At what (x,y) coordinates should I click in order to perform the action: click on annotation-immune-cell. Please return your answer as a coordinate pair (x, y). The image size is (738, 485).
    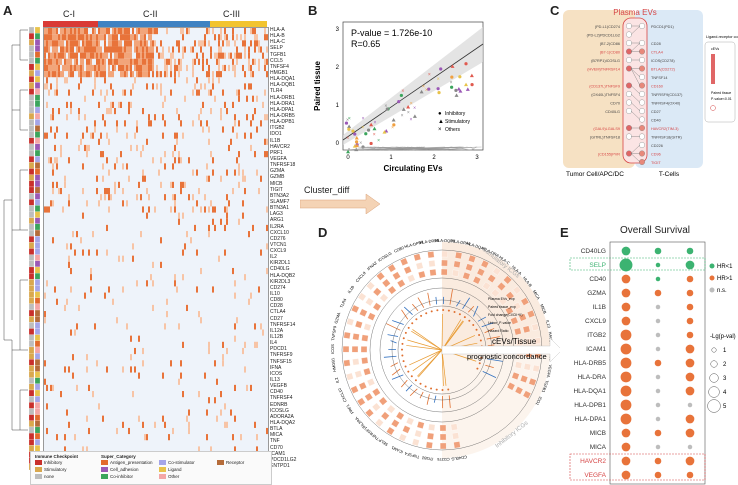
    Looking at the image, I should click on (32, 233).